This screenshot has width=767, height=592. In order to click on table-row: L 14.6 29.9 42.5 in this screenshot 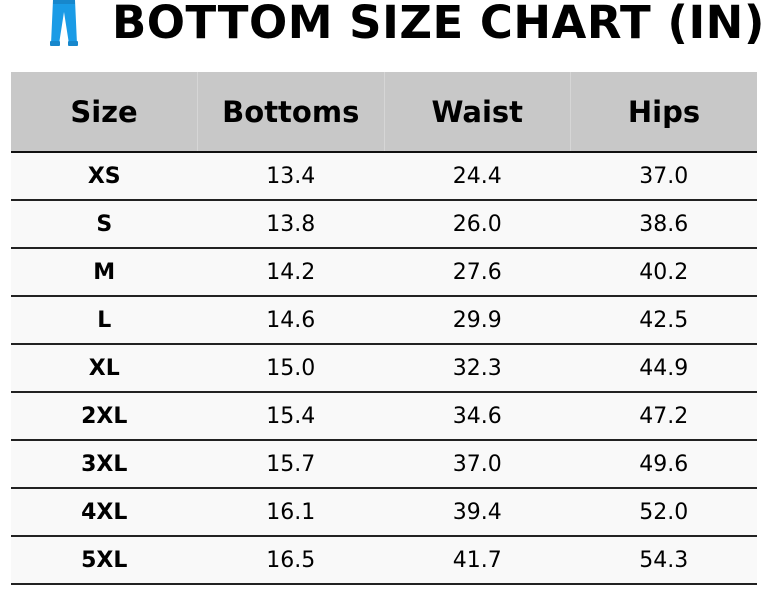, I will do `click(384, 320)`.